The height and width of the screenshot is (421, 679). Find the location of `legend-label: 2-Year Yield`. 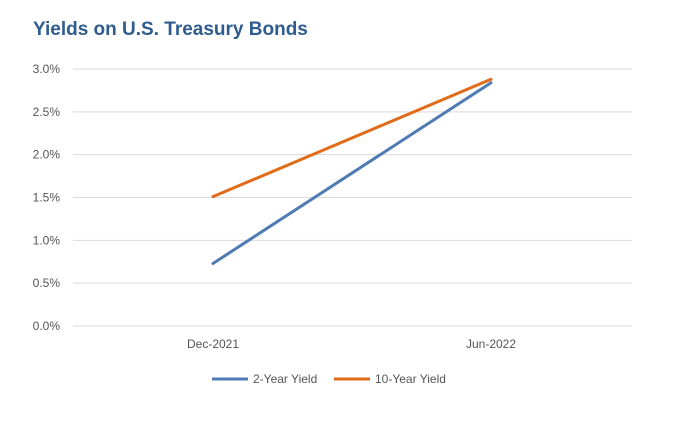

legend-label: 2-Year Yield is located at coordinates (285, 379).